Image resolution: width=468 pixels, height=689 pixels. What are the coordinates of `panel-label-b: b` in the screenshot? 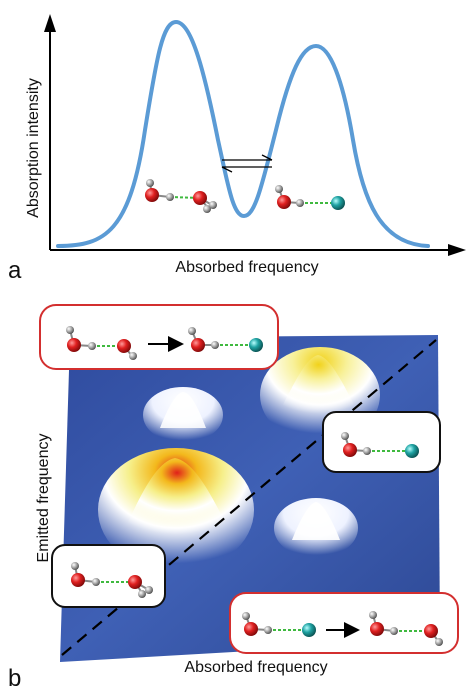 It's located at (14, 677).